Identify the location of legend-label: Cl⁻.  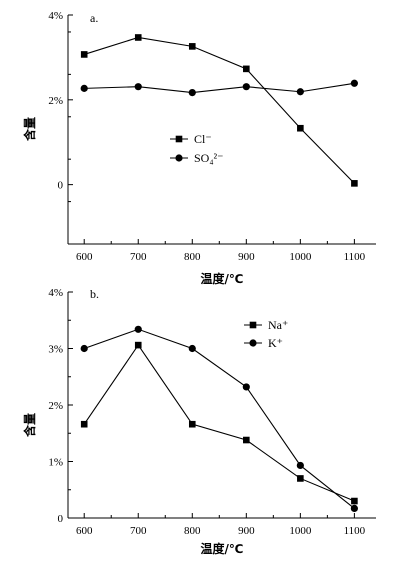
(203, 139).